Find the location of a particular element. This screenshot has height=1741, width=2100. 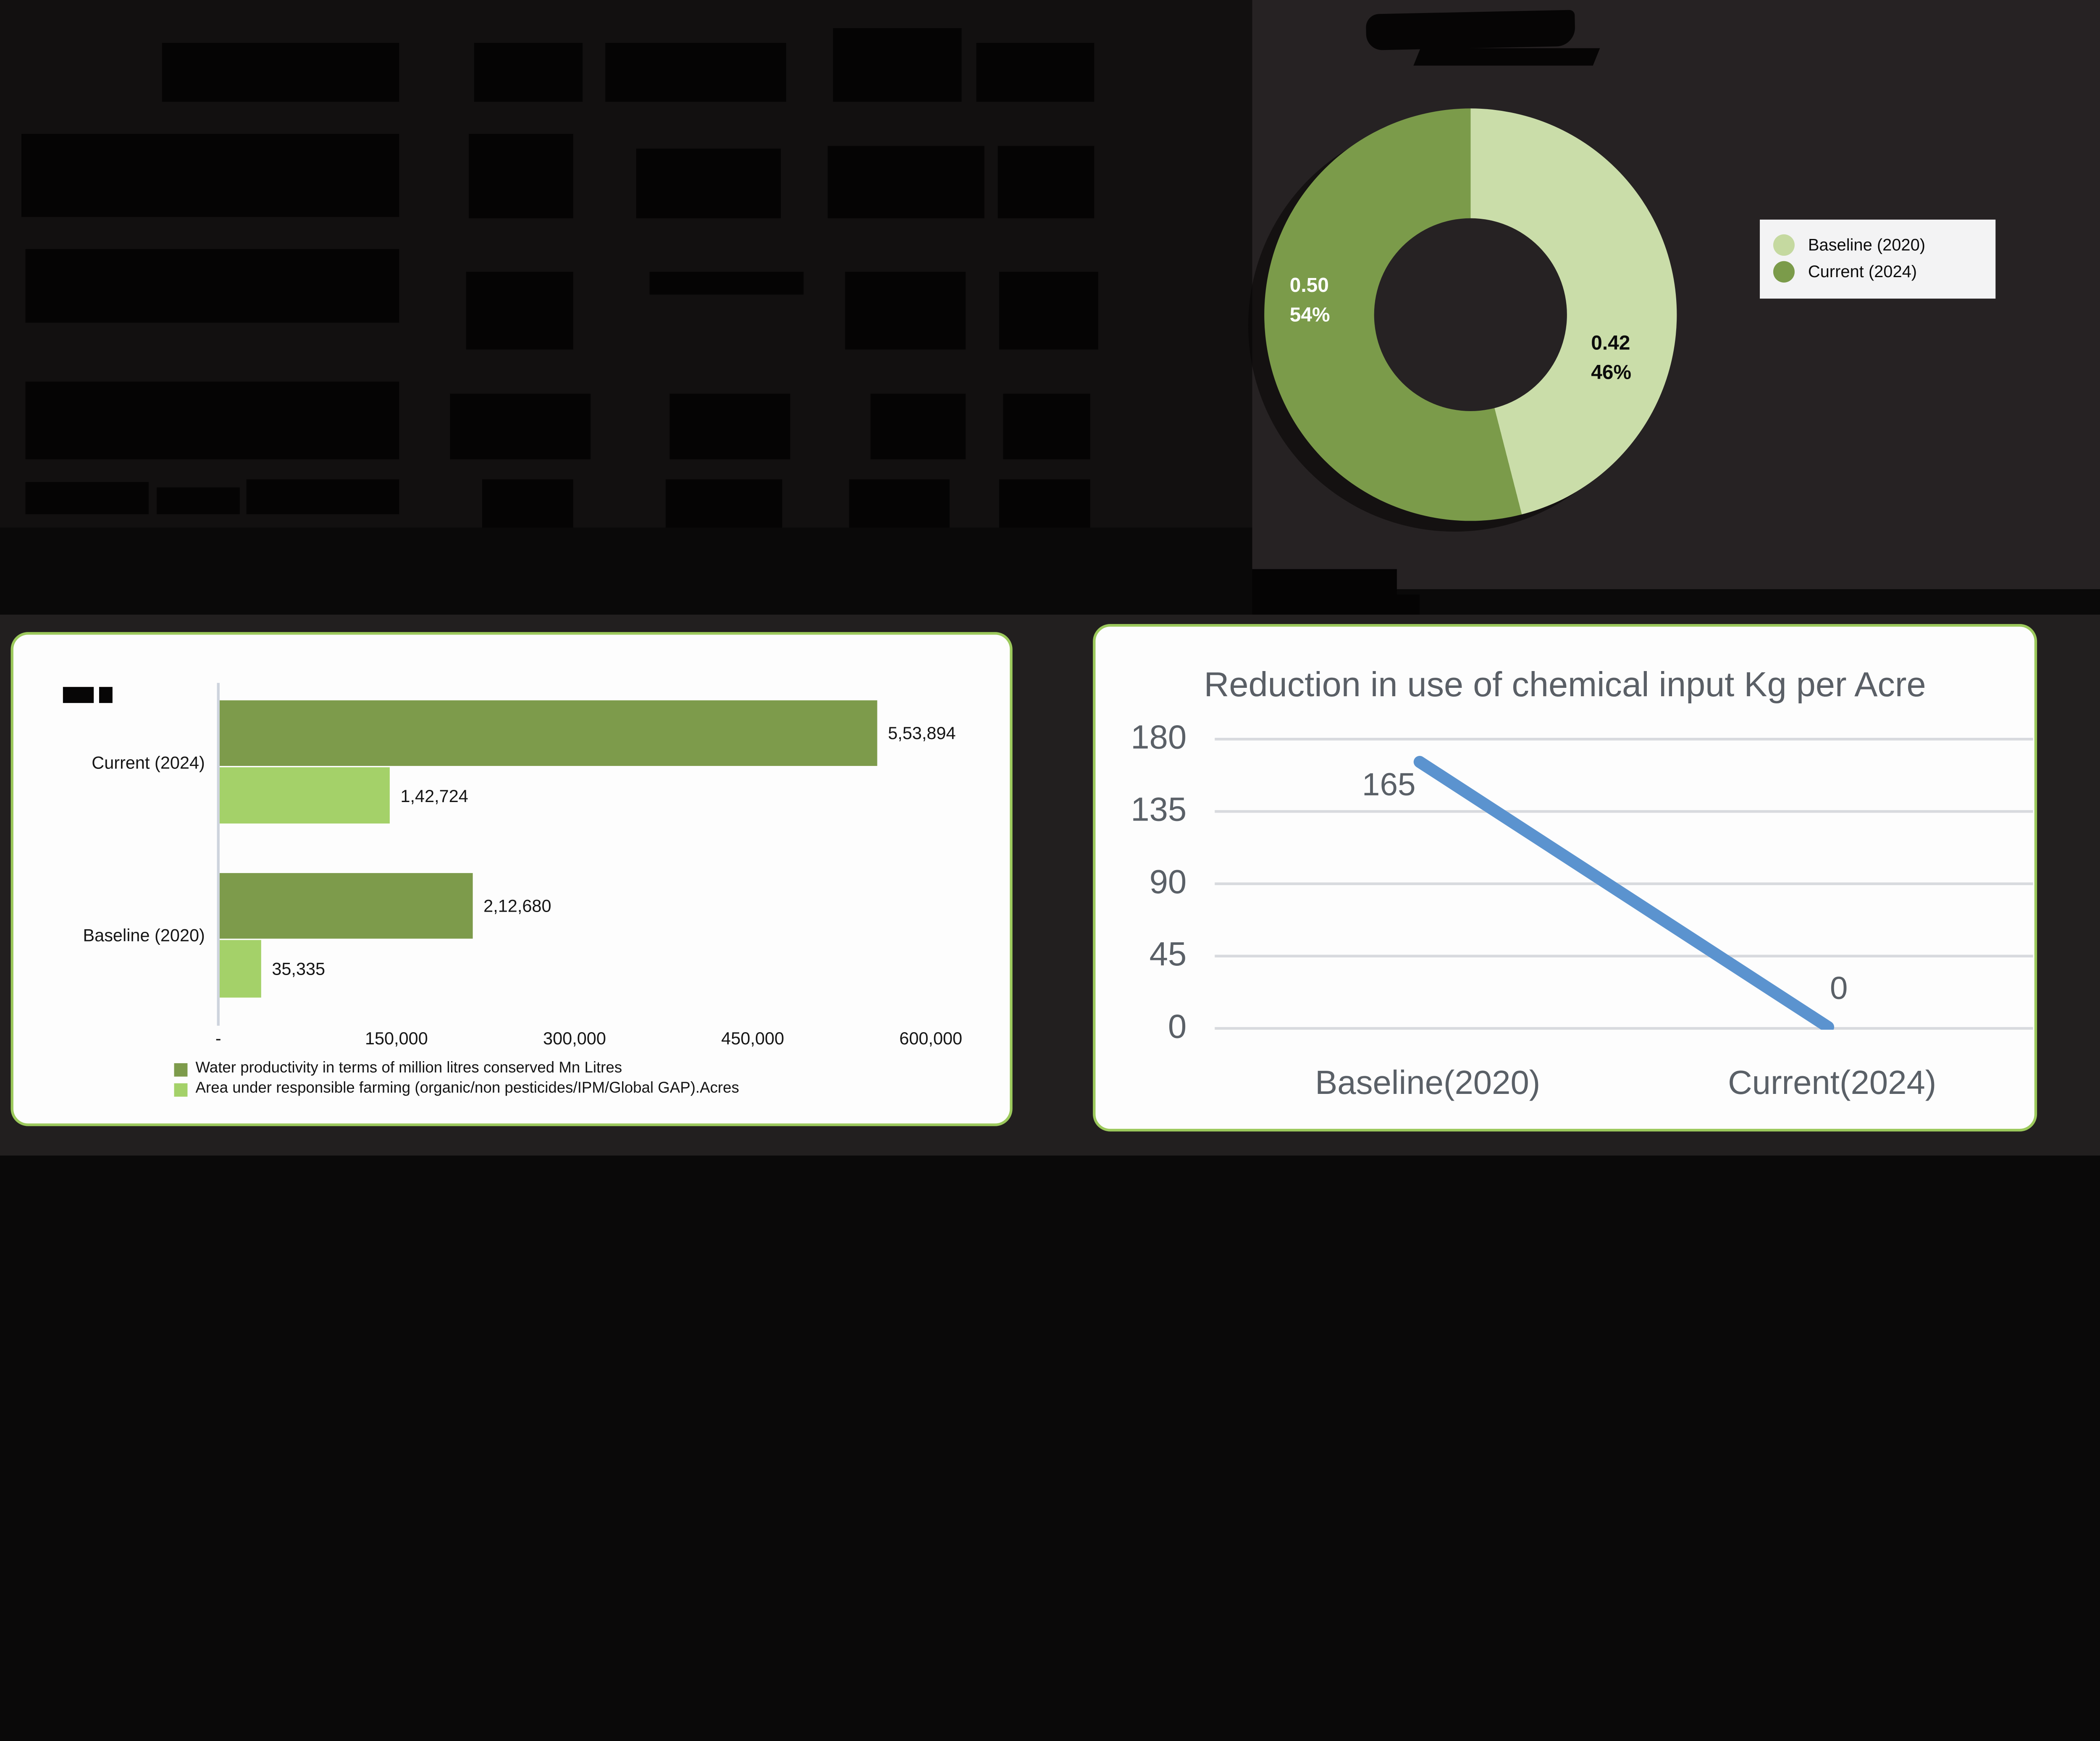

donut-slice-label-current: 0.50 54% is located at coordinates (1310, 301).